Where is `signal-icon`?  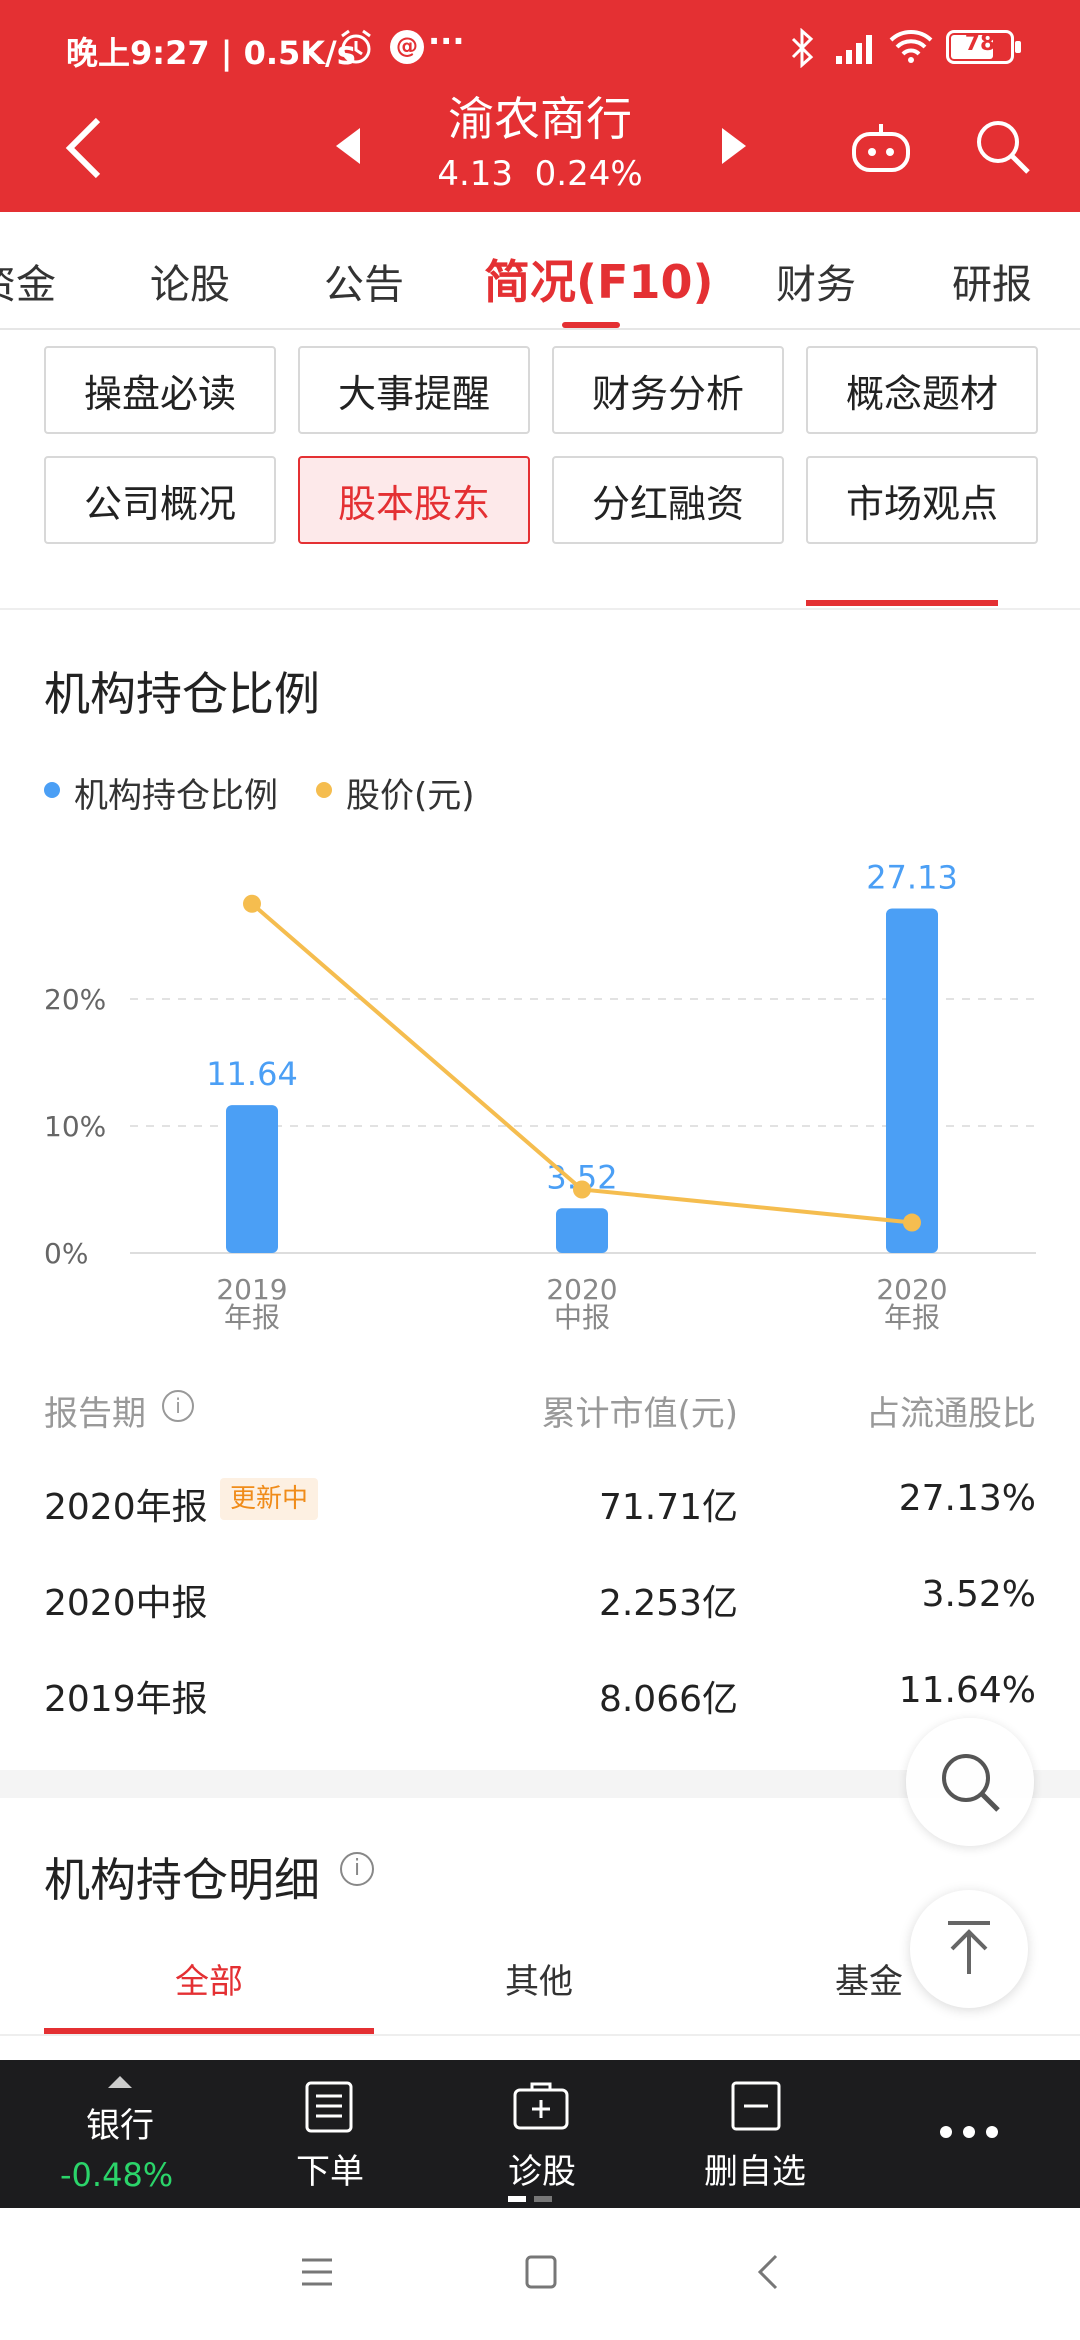 signal-icon is located at coordinates (856, 50).